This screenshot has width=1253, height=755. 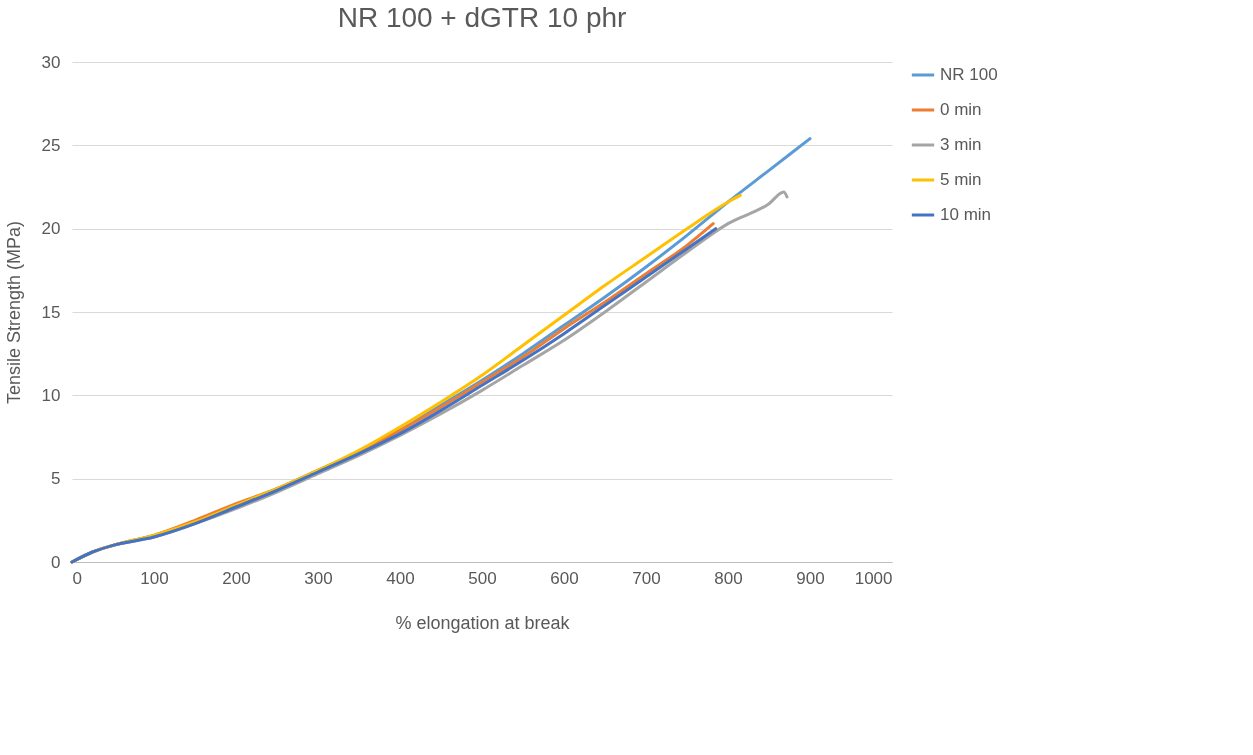 I want to click on y-tick-label: 0, so click(x=56, y=562).